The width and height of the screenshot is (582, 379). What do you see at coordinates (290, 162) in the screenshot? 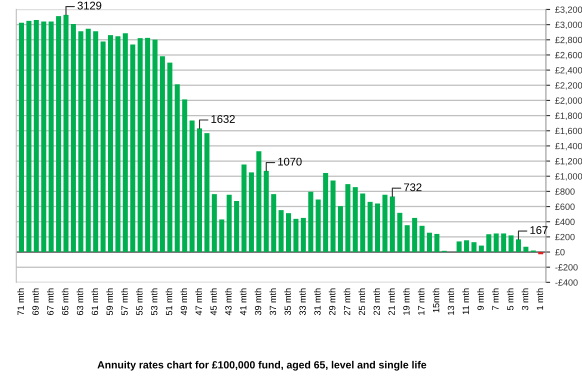
I see `data-label: 1070` at bounding box center [290, 162].